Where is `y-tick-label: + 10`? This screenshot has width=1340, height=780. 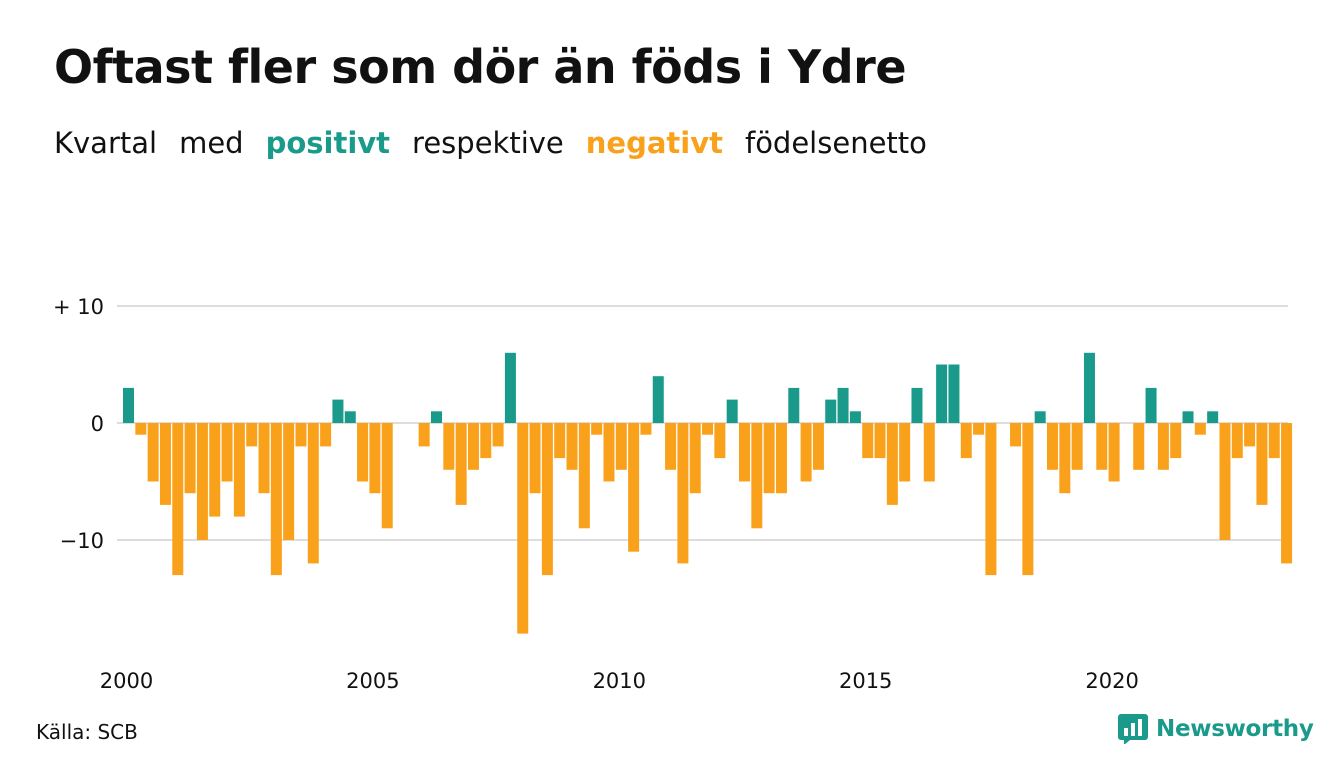
y-tick-label: + 10 is located at coordinates (78, 307).